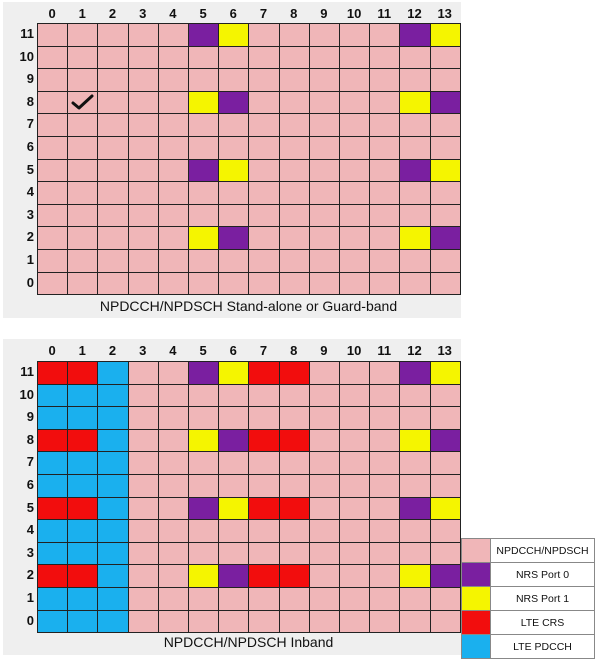  What do you see at coordinates (30, 507) in the screenshot?
I see `row-label: 5` at bounding box center [30, 507].